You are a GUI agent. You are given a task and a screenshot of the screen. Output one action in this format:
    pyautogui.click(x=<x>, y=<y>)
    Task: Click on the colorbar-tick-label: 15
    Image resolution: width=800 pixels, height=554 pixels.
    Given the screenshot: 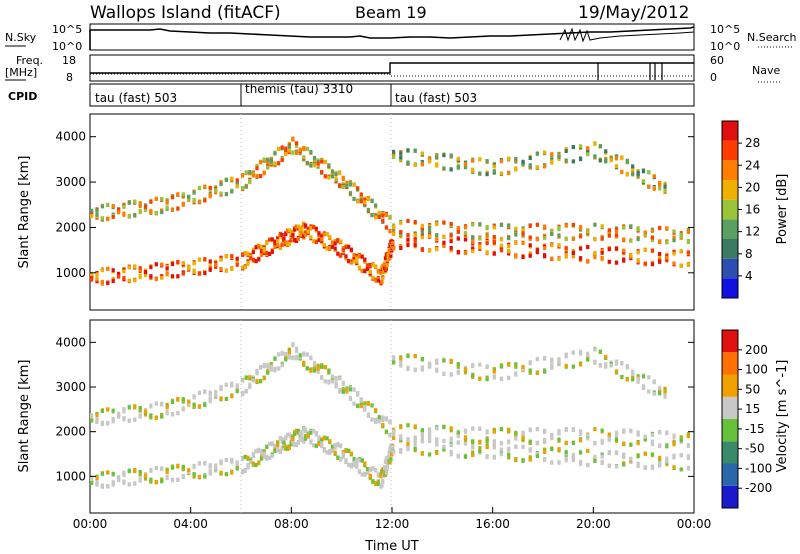 What is the action you would take?
    pyautogui.click(x=752, y=409)
    